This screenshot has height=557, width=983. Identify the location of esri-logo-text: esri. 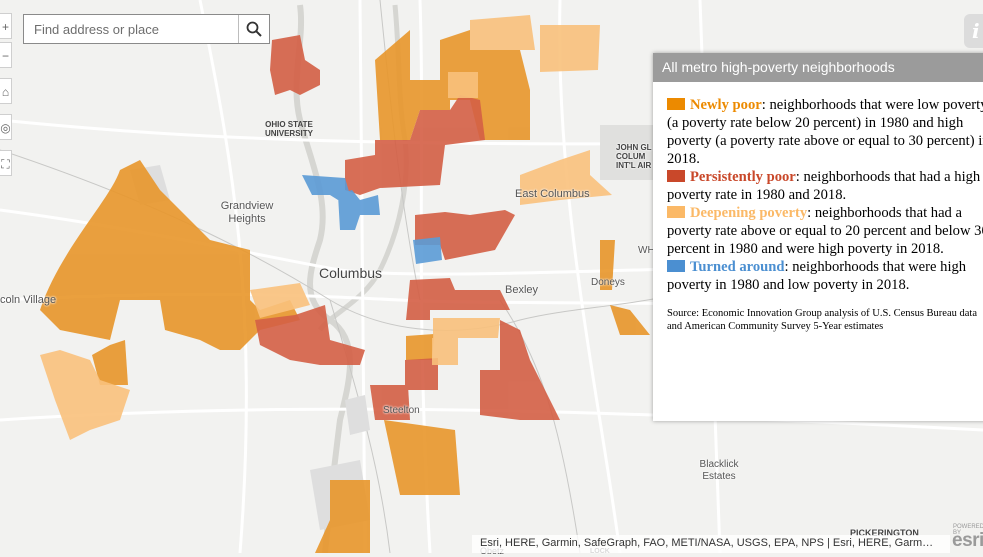
(967, 540).